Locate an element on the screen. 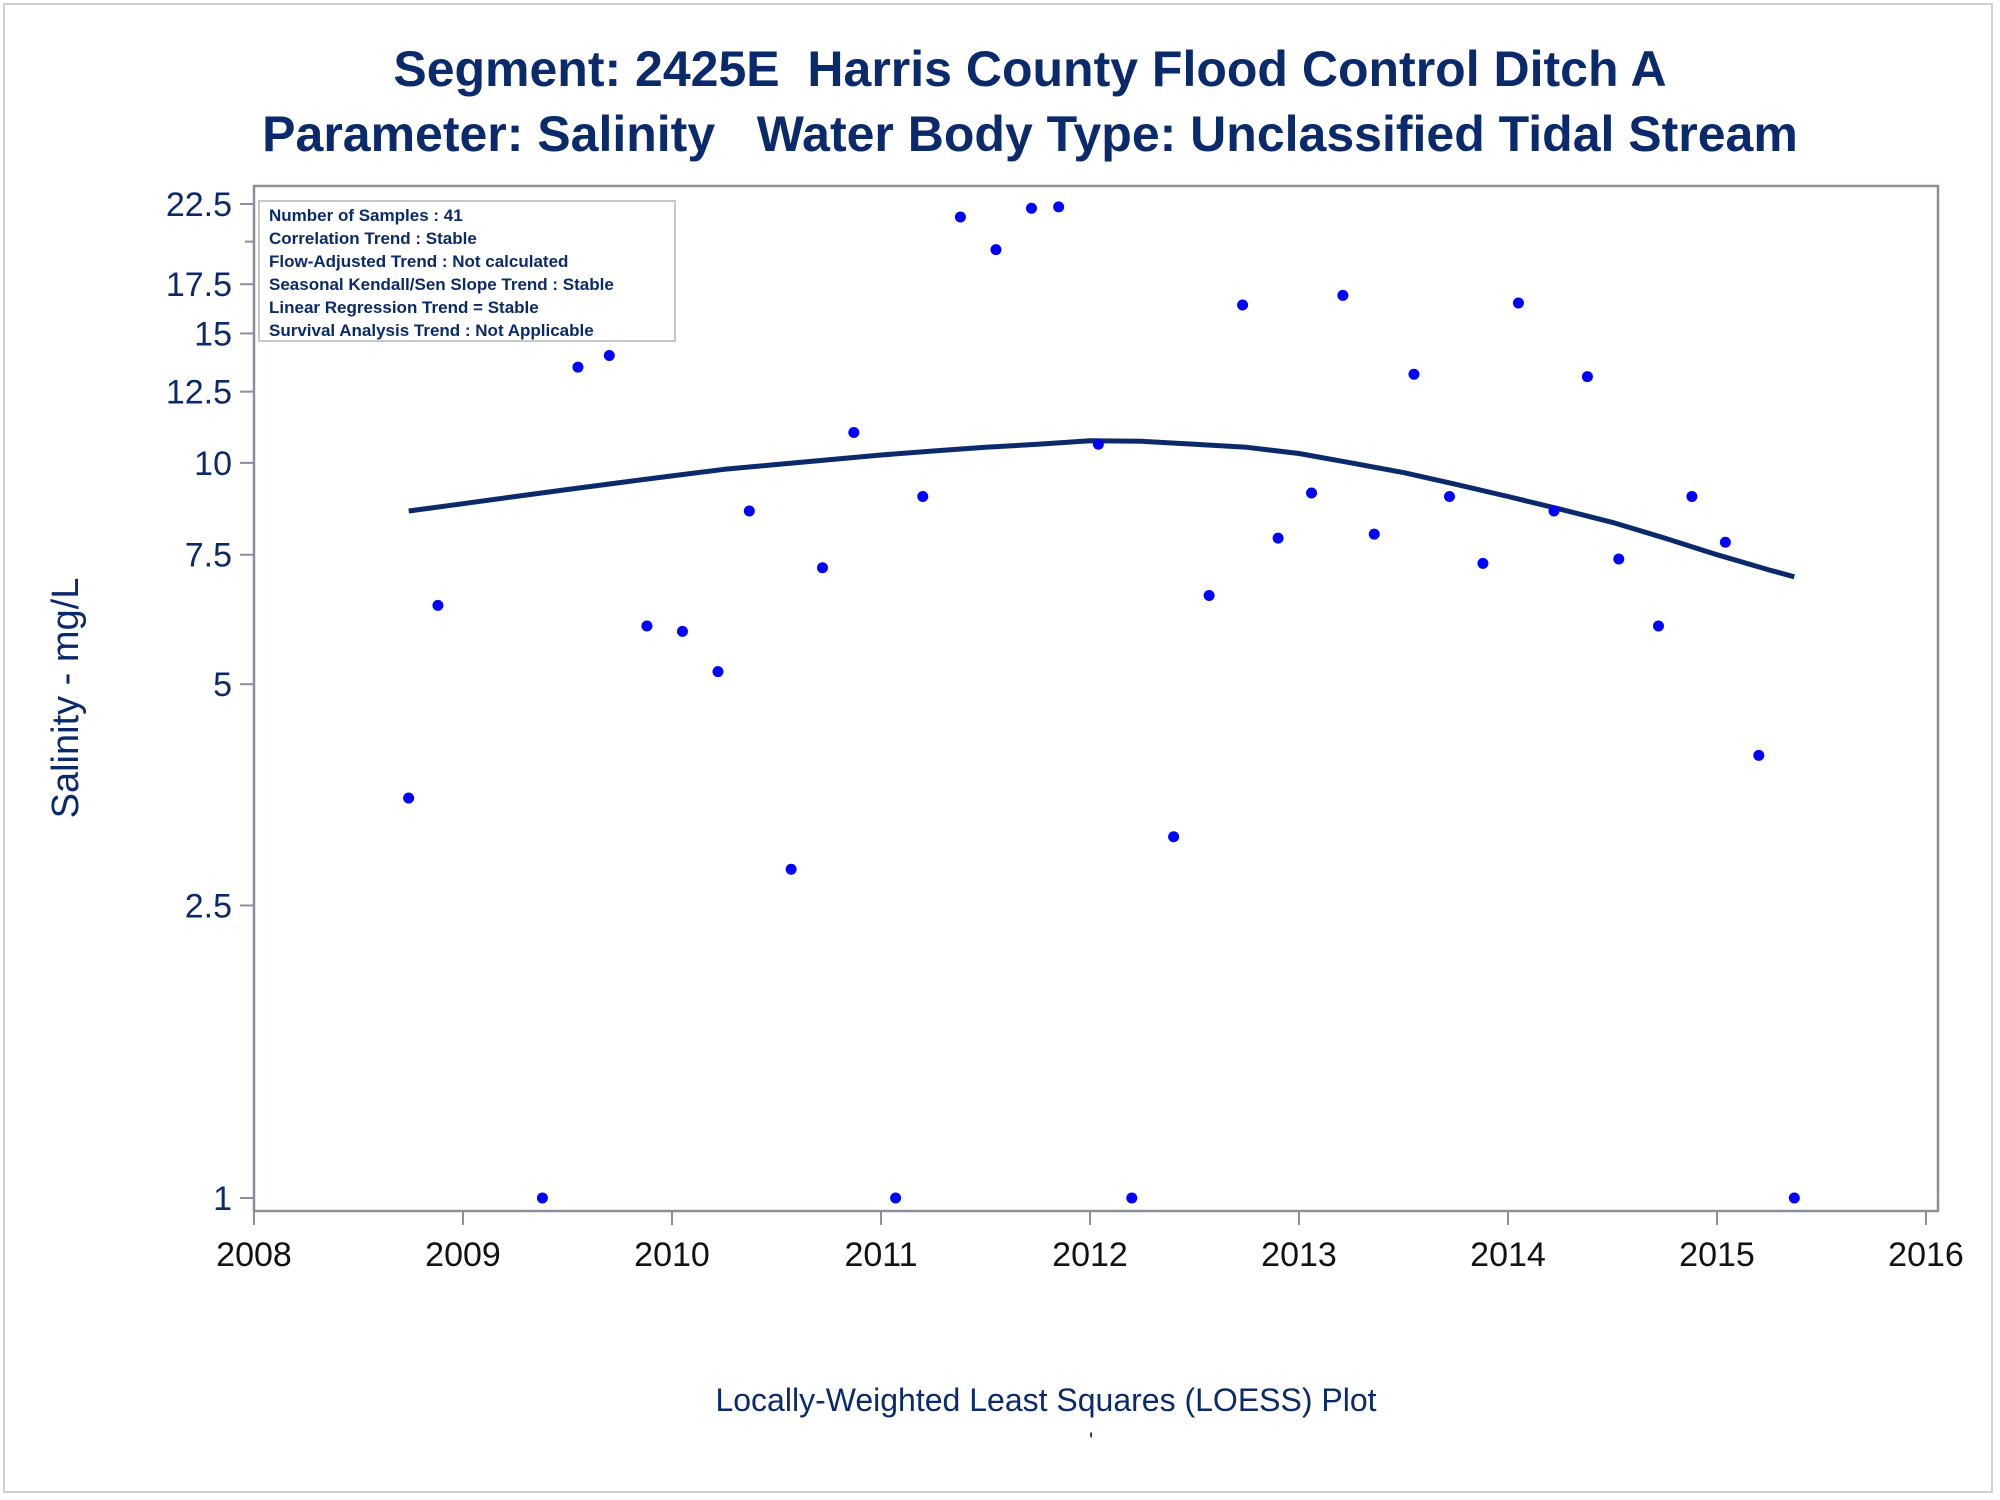 The width and height of the screenshot is (2000, 1500). stats-line-correlation: Correlation Trend : Stable is located at coordinates (373, 238).